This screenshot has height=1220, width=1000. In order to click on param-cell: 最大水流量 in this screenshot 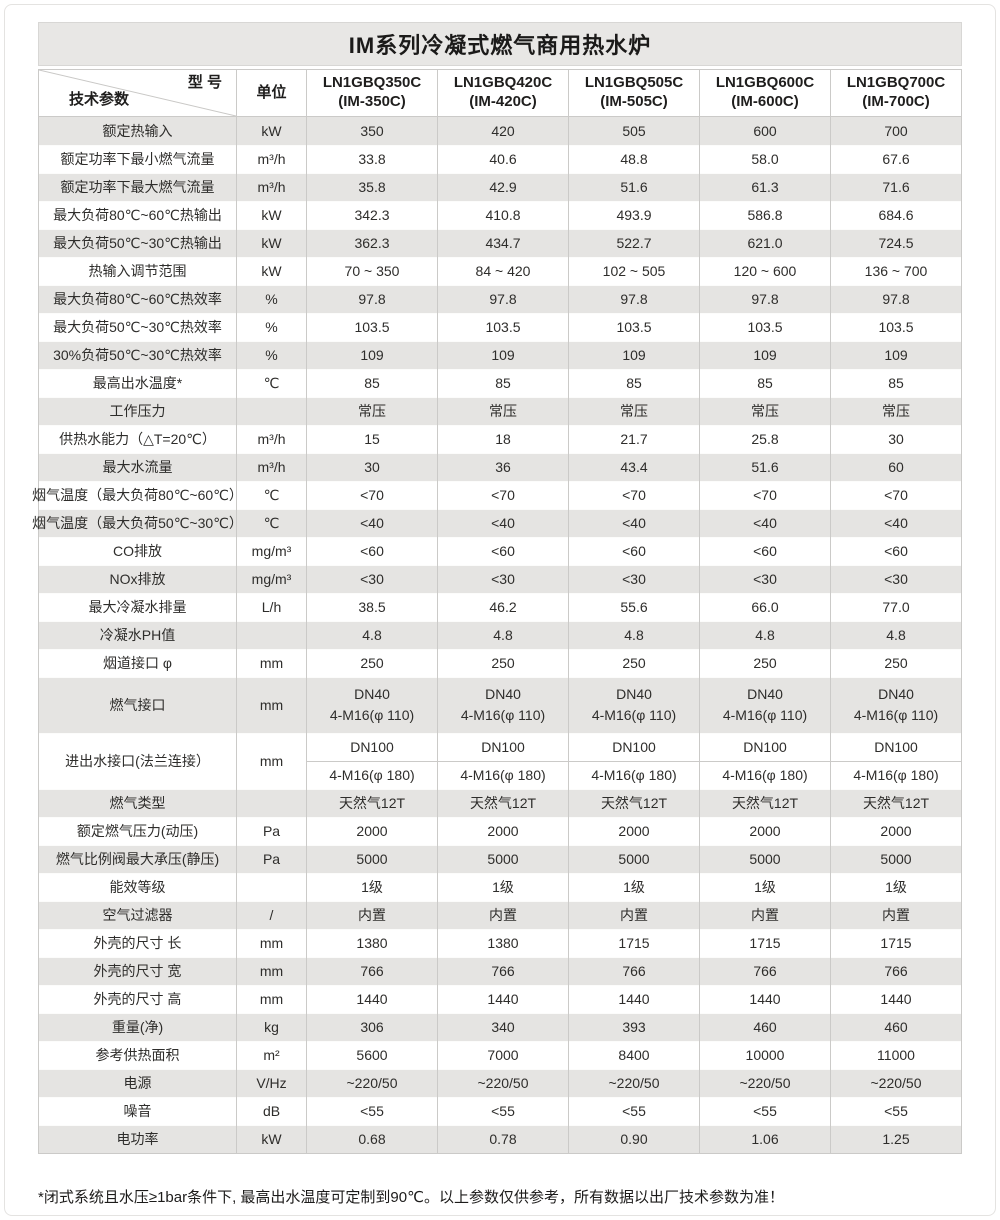, I will do `click(137, 466)`.